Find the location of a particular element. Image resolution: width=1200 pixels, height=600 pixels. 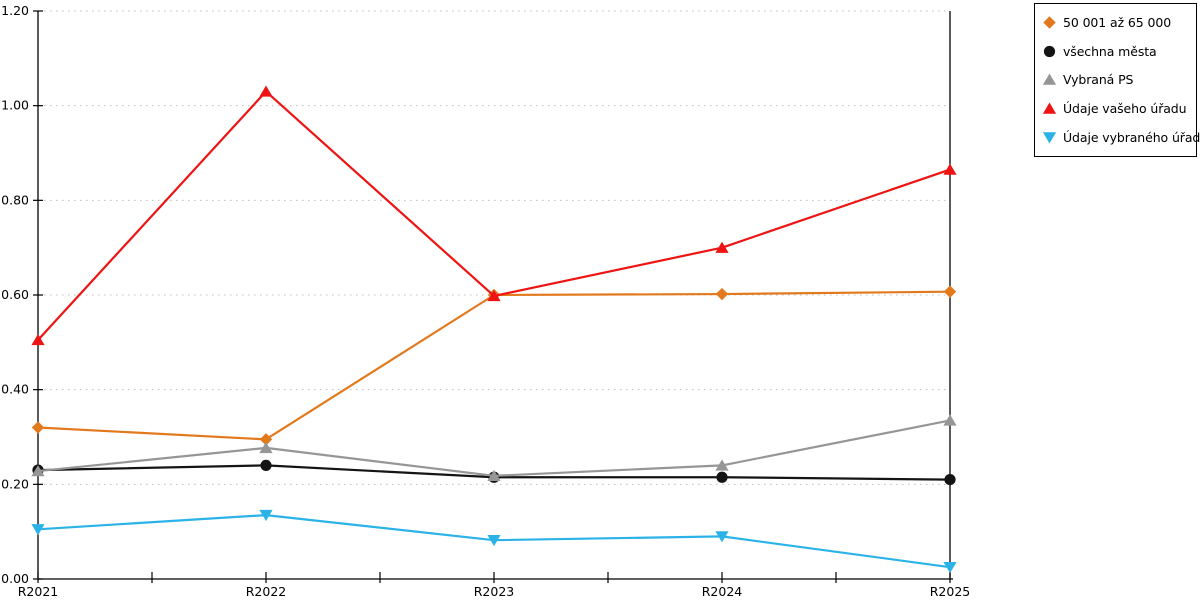

y-tick-label: 1.00 is located at coordinates (15, 105).